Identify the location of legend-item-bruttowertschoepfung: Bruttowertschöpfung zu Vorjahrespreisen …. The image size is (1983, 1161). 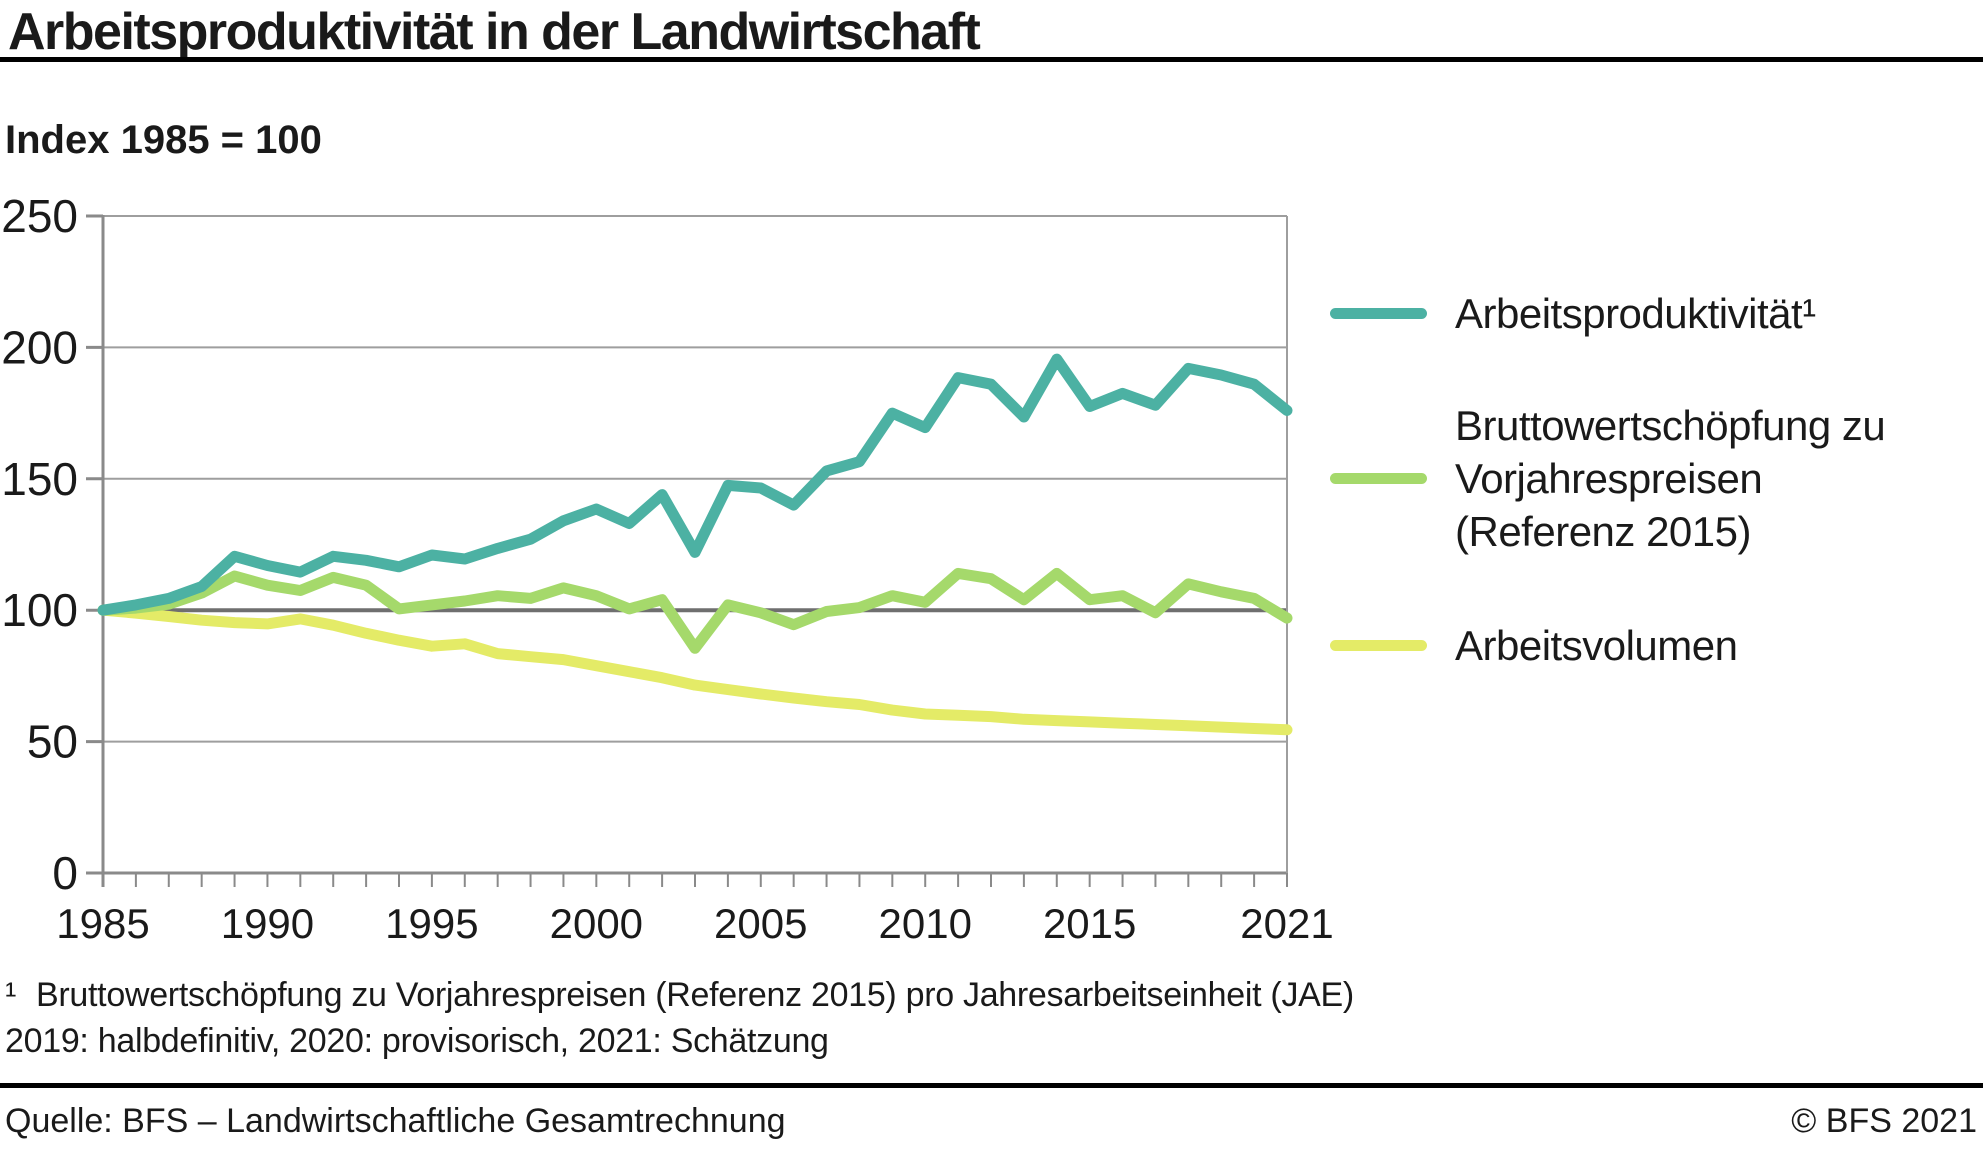
(1608, 478).